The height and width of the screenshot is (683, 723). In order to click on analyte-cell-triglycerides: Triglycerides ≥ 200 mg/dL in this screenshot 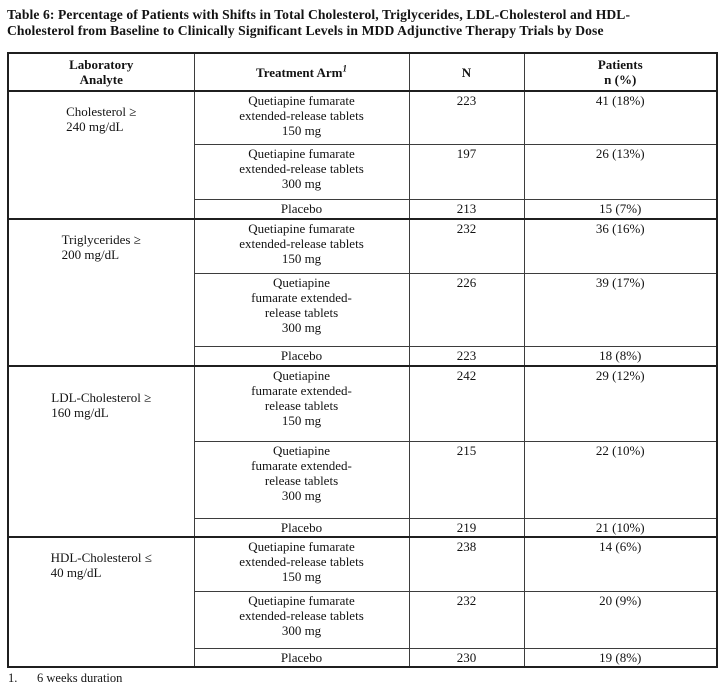, I will do `click(101, 292)`.